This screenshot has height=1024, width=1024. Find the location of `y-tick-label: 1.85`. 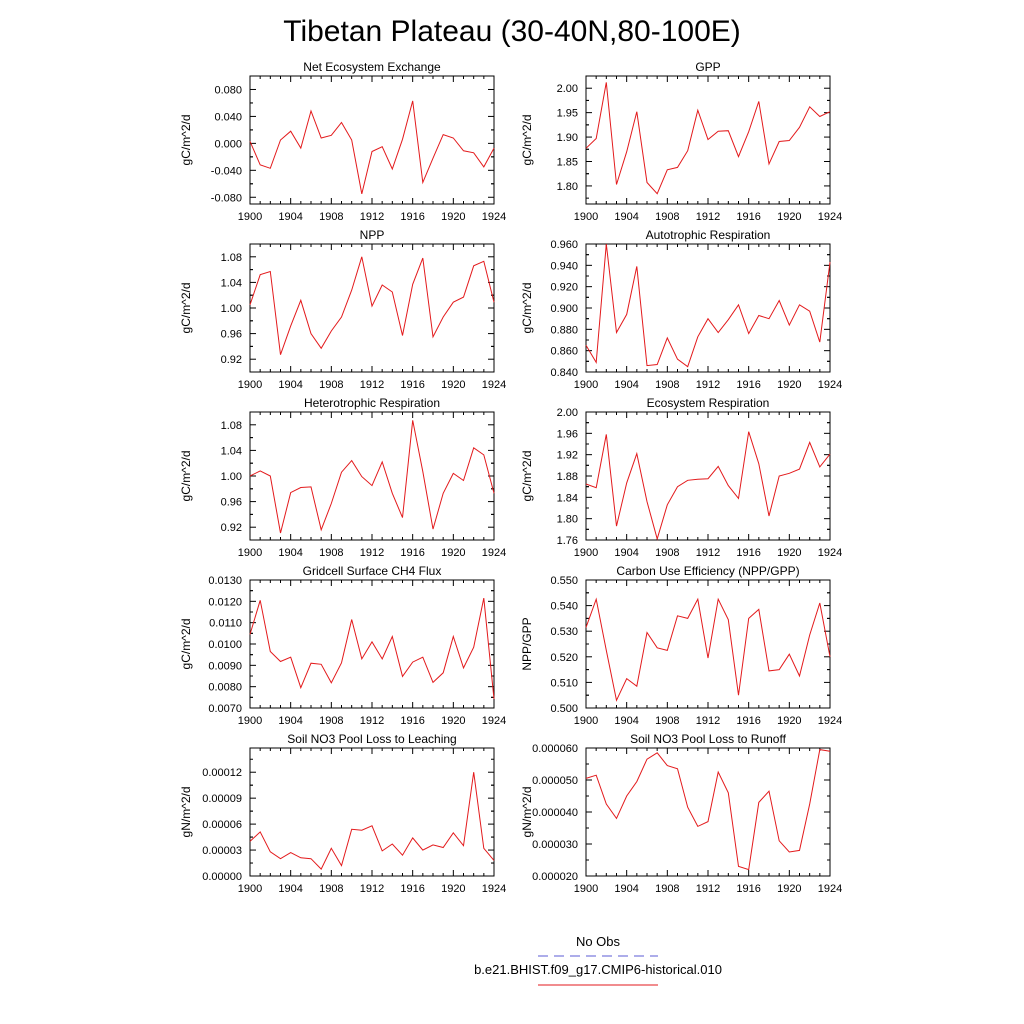

y-tick-label: 1.85 is located at coordinates (567, 162).